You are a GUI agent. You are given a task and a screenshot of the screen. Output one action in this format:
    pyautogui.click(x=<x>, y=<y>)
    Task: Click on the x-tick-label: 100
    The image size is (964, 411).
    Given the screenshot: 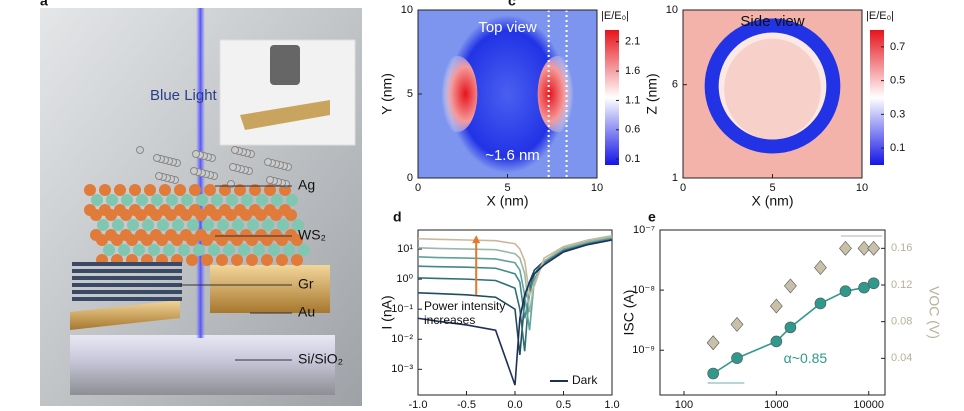 What is the action you would take?
    pyautogui.click(x=684, y=405)
    